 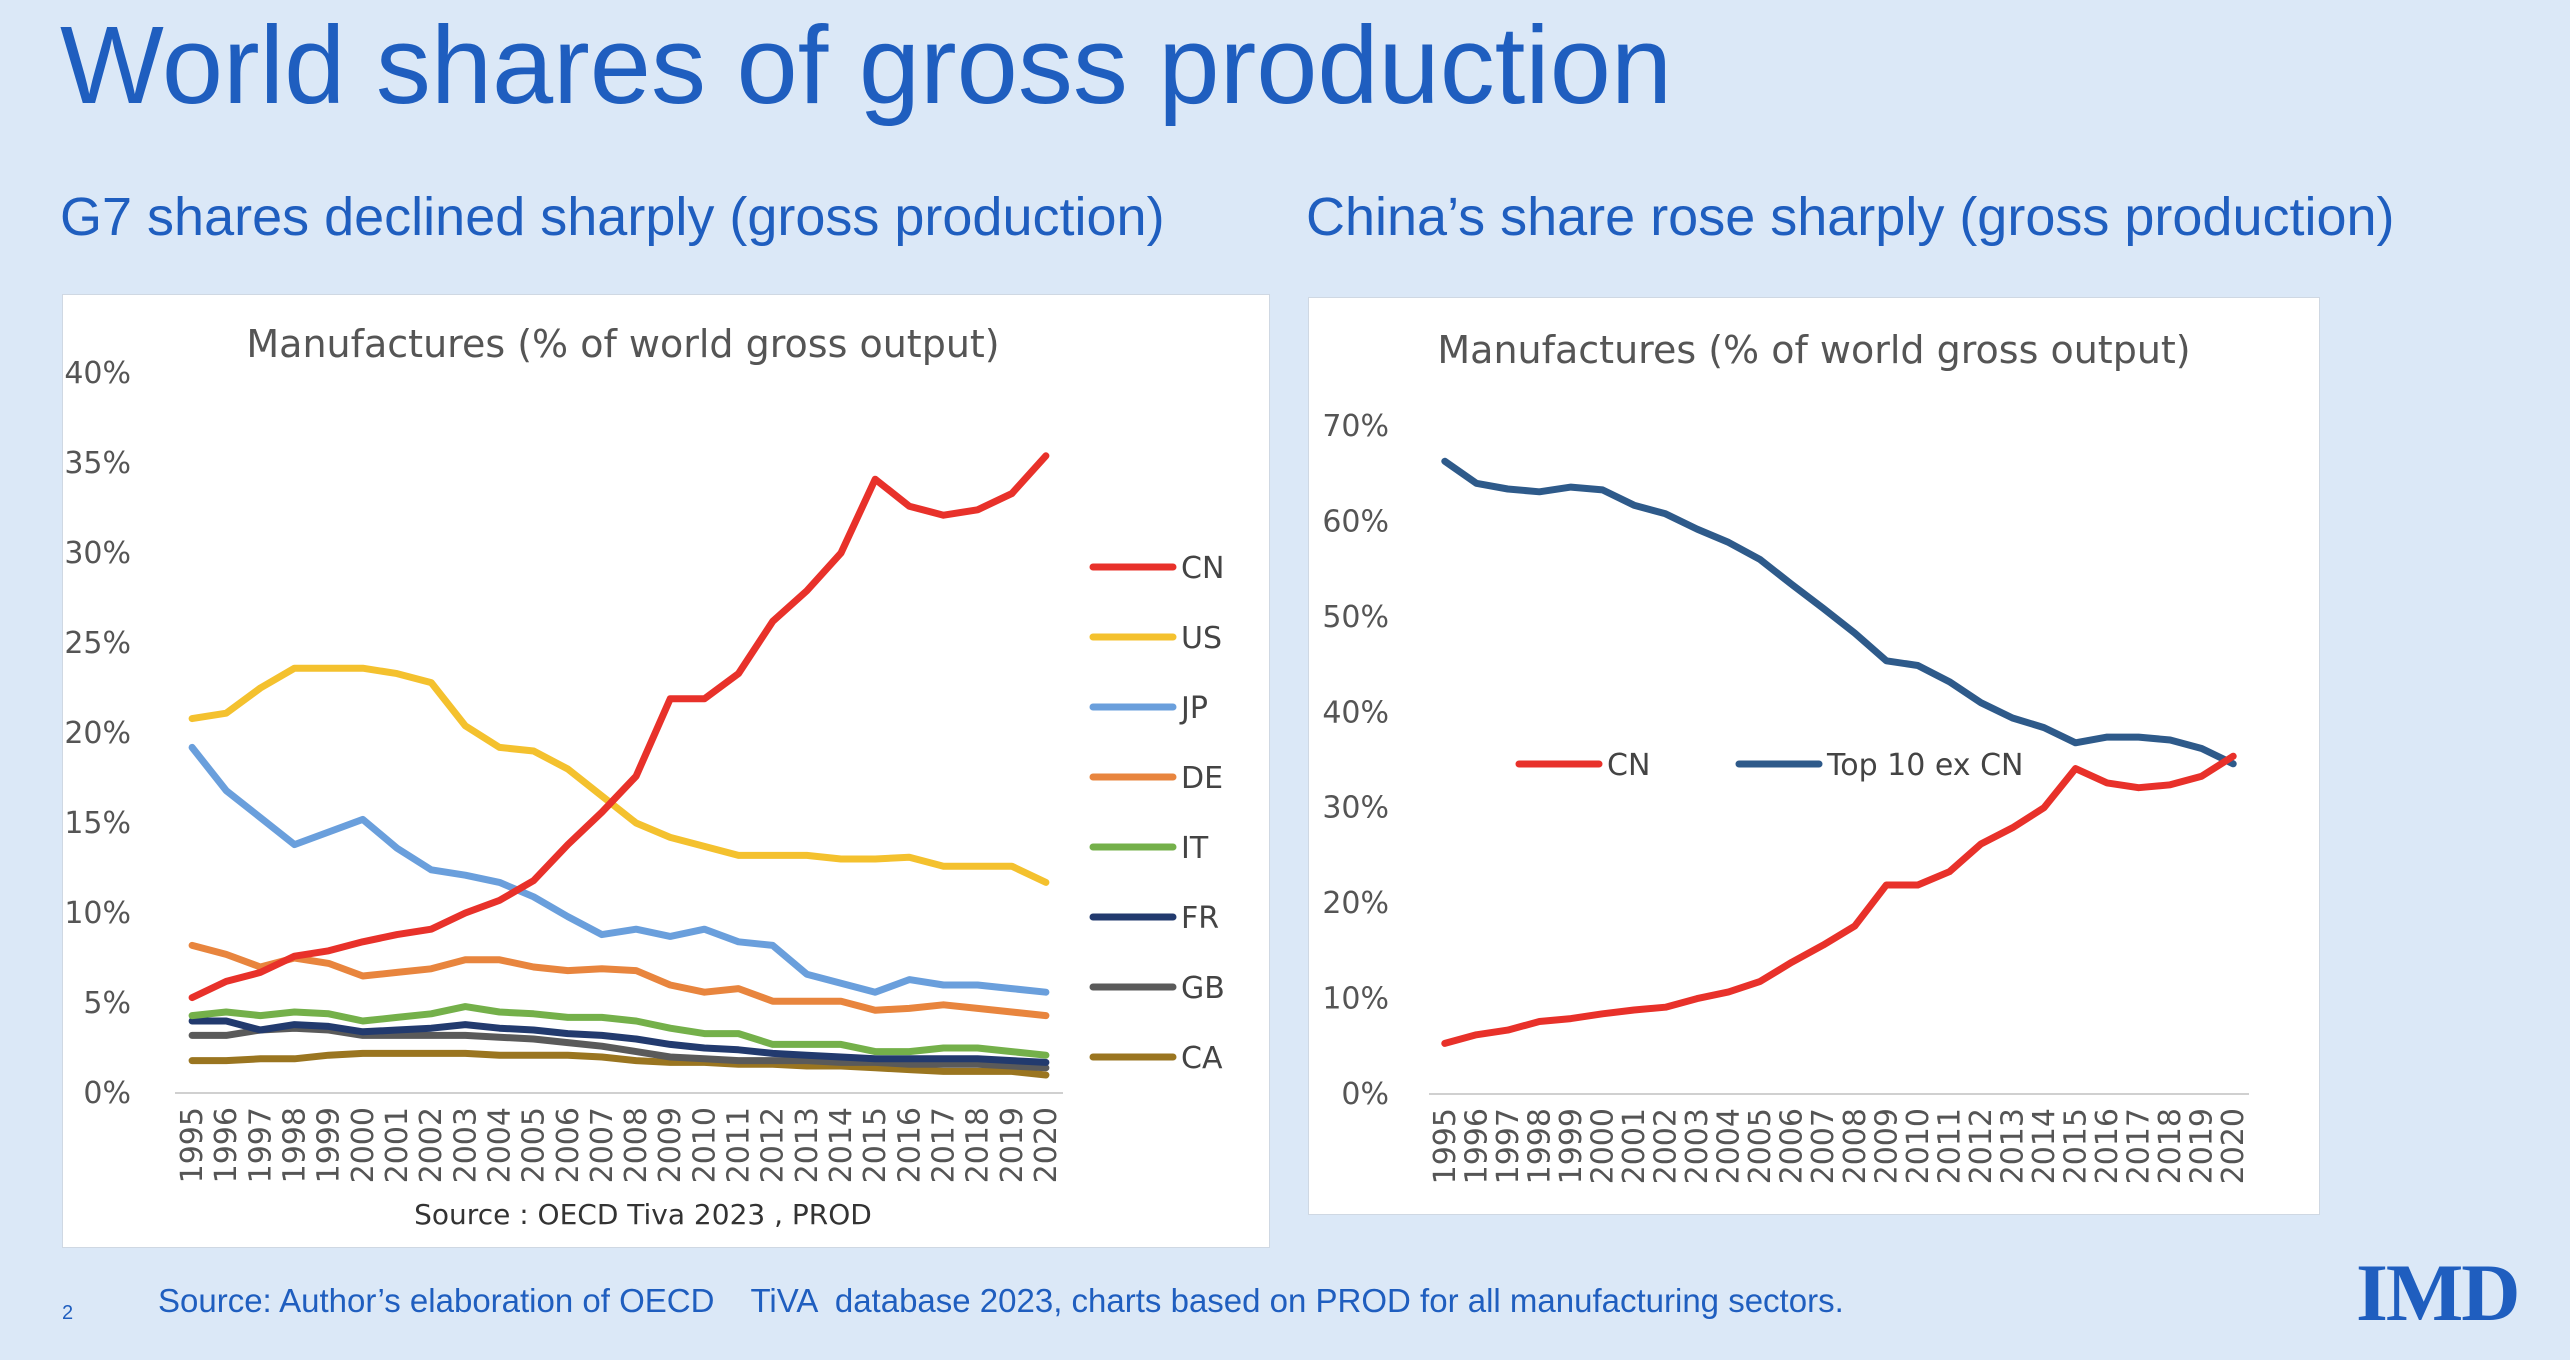 What do you see at coordinates (1193, 708) in the screenshot?
I see `legend-label: JP` at bounding box center [1193, 708].